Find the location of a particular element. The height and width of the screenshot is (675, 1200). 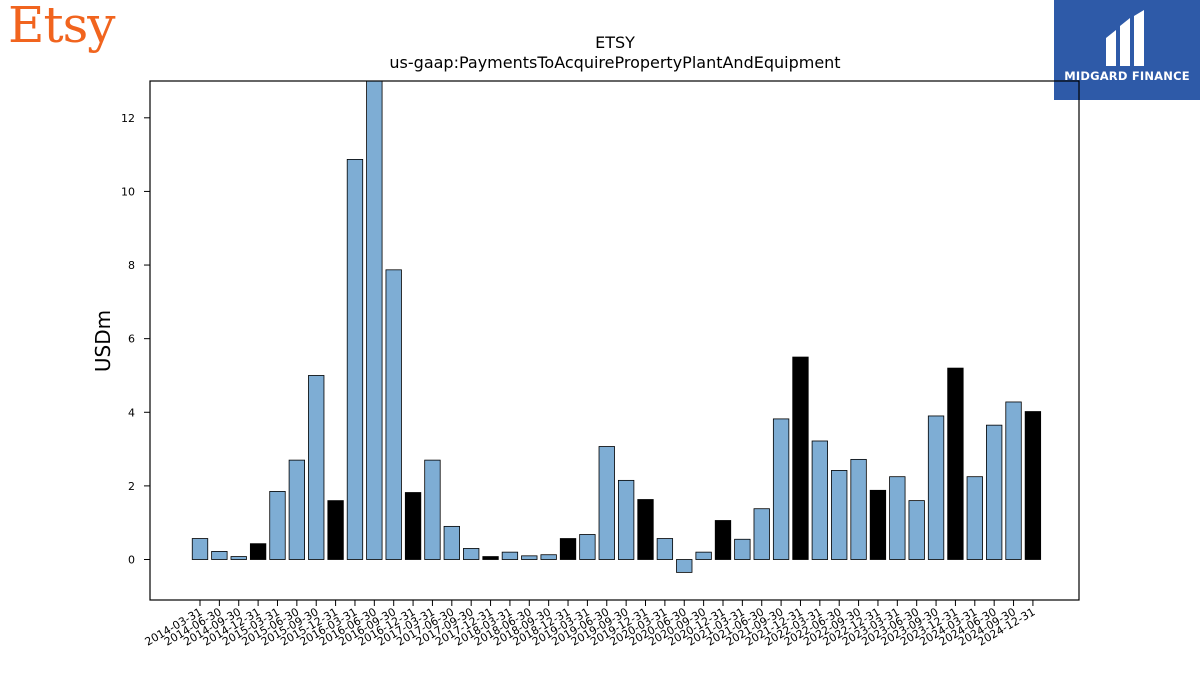

etsy-logo: Etsy is located at coordinates (61, 27).